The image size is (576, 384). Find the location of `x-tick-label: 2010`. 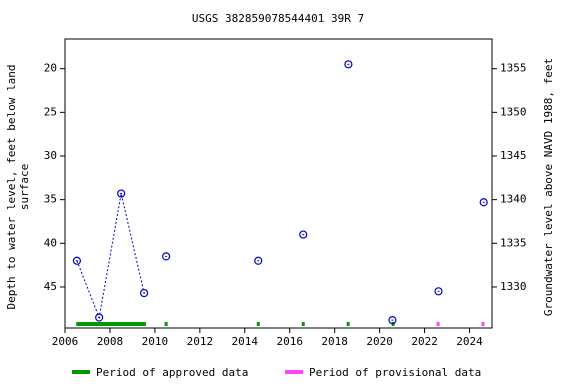

x-tick-label: 2010 is located at coordinates (155, 341).